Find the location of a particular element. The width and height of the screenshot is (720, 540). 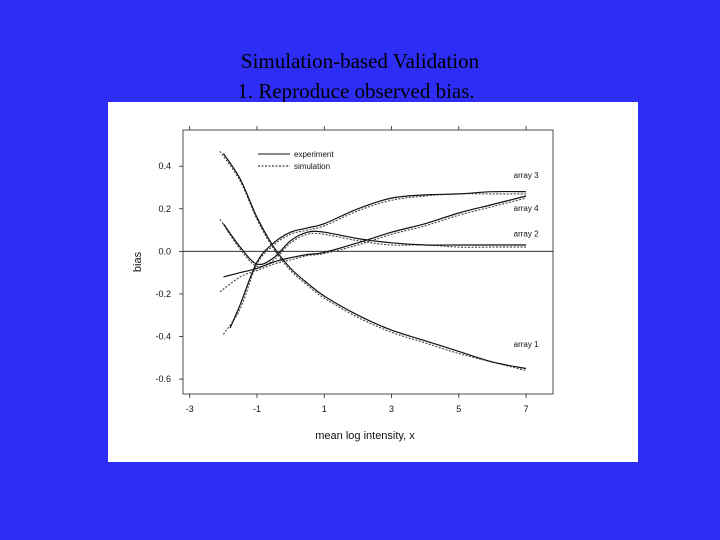

x-tick-label: 3 is located at coordinates (391, 409).